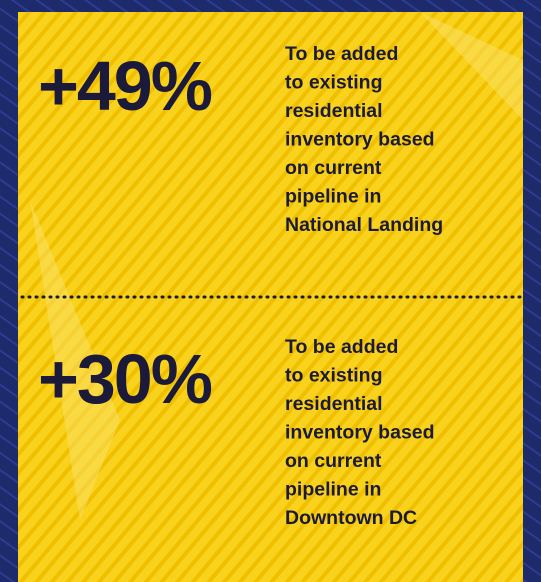 Image resolution: width=541 pixels, height=582 pixels. Describe the element at coordinates (351, 518) in the screenshot. I see `stat-description-line: Downtown DC` at that location.